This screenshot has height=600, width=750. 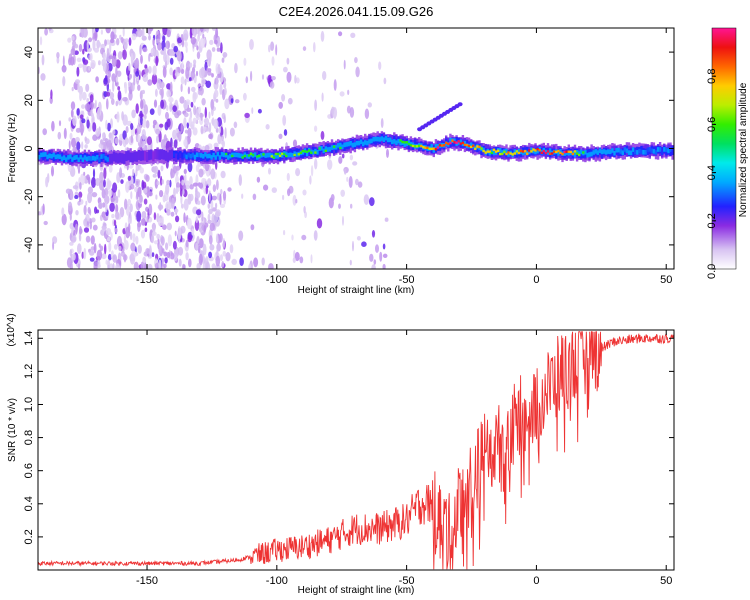 I want to click on colorbar-ticks: 0.0 0.2 0.4 0.6 0.8, so click(x=712, y=174).